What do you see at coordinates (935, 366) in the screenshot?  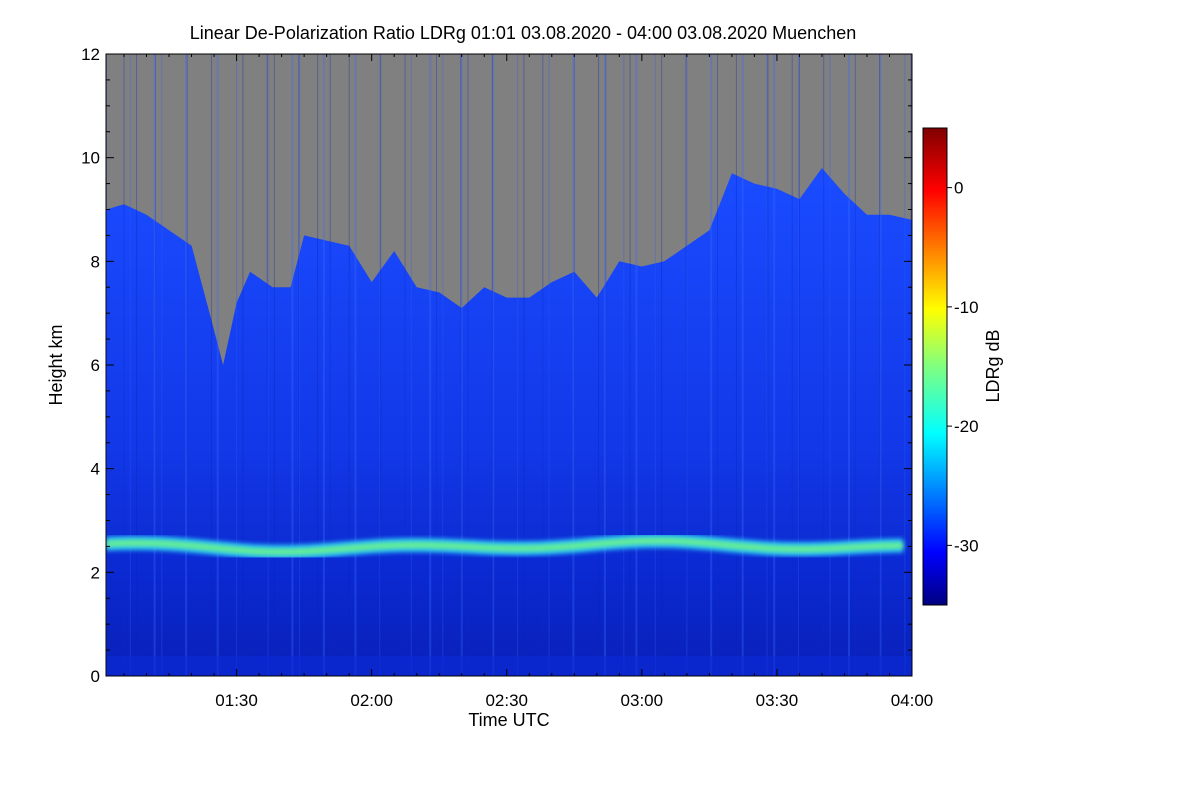 I see `colorbar-gradient` at bounding box center [935, 366].